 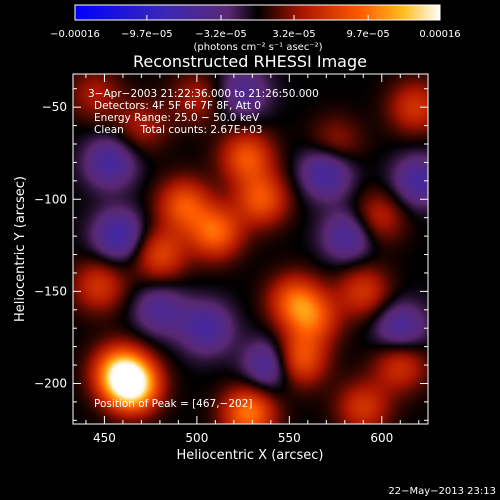 What do you see at coordinates (250, 61) in the screenshot?
I see `chart-title: Reconstructed RHESSI Image` at bounding box center [250, 61].